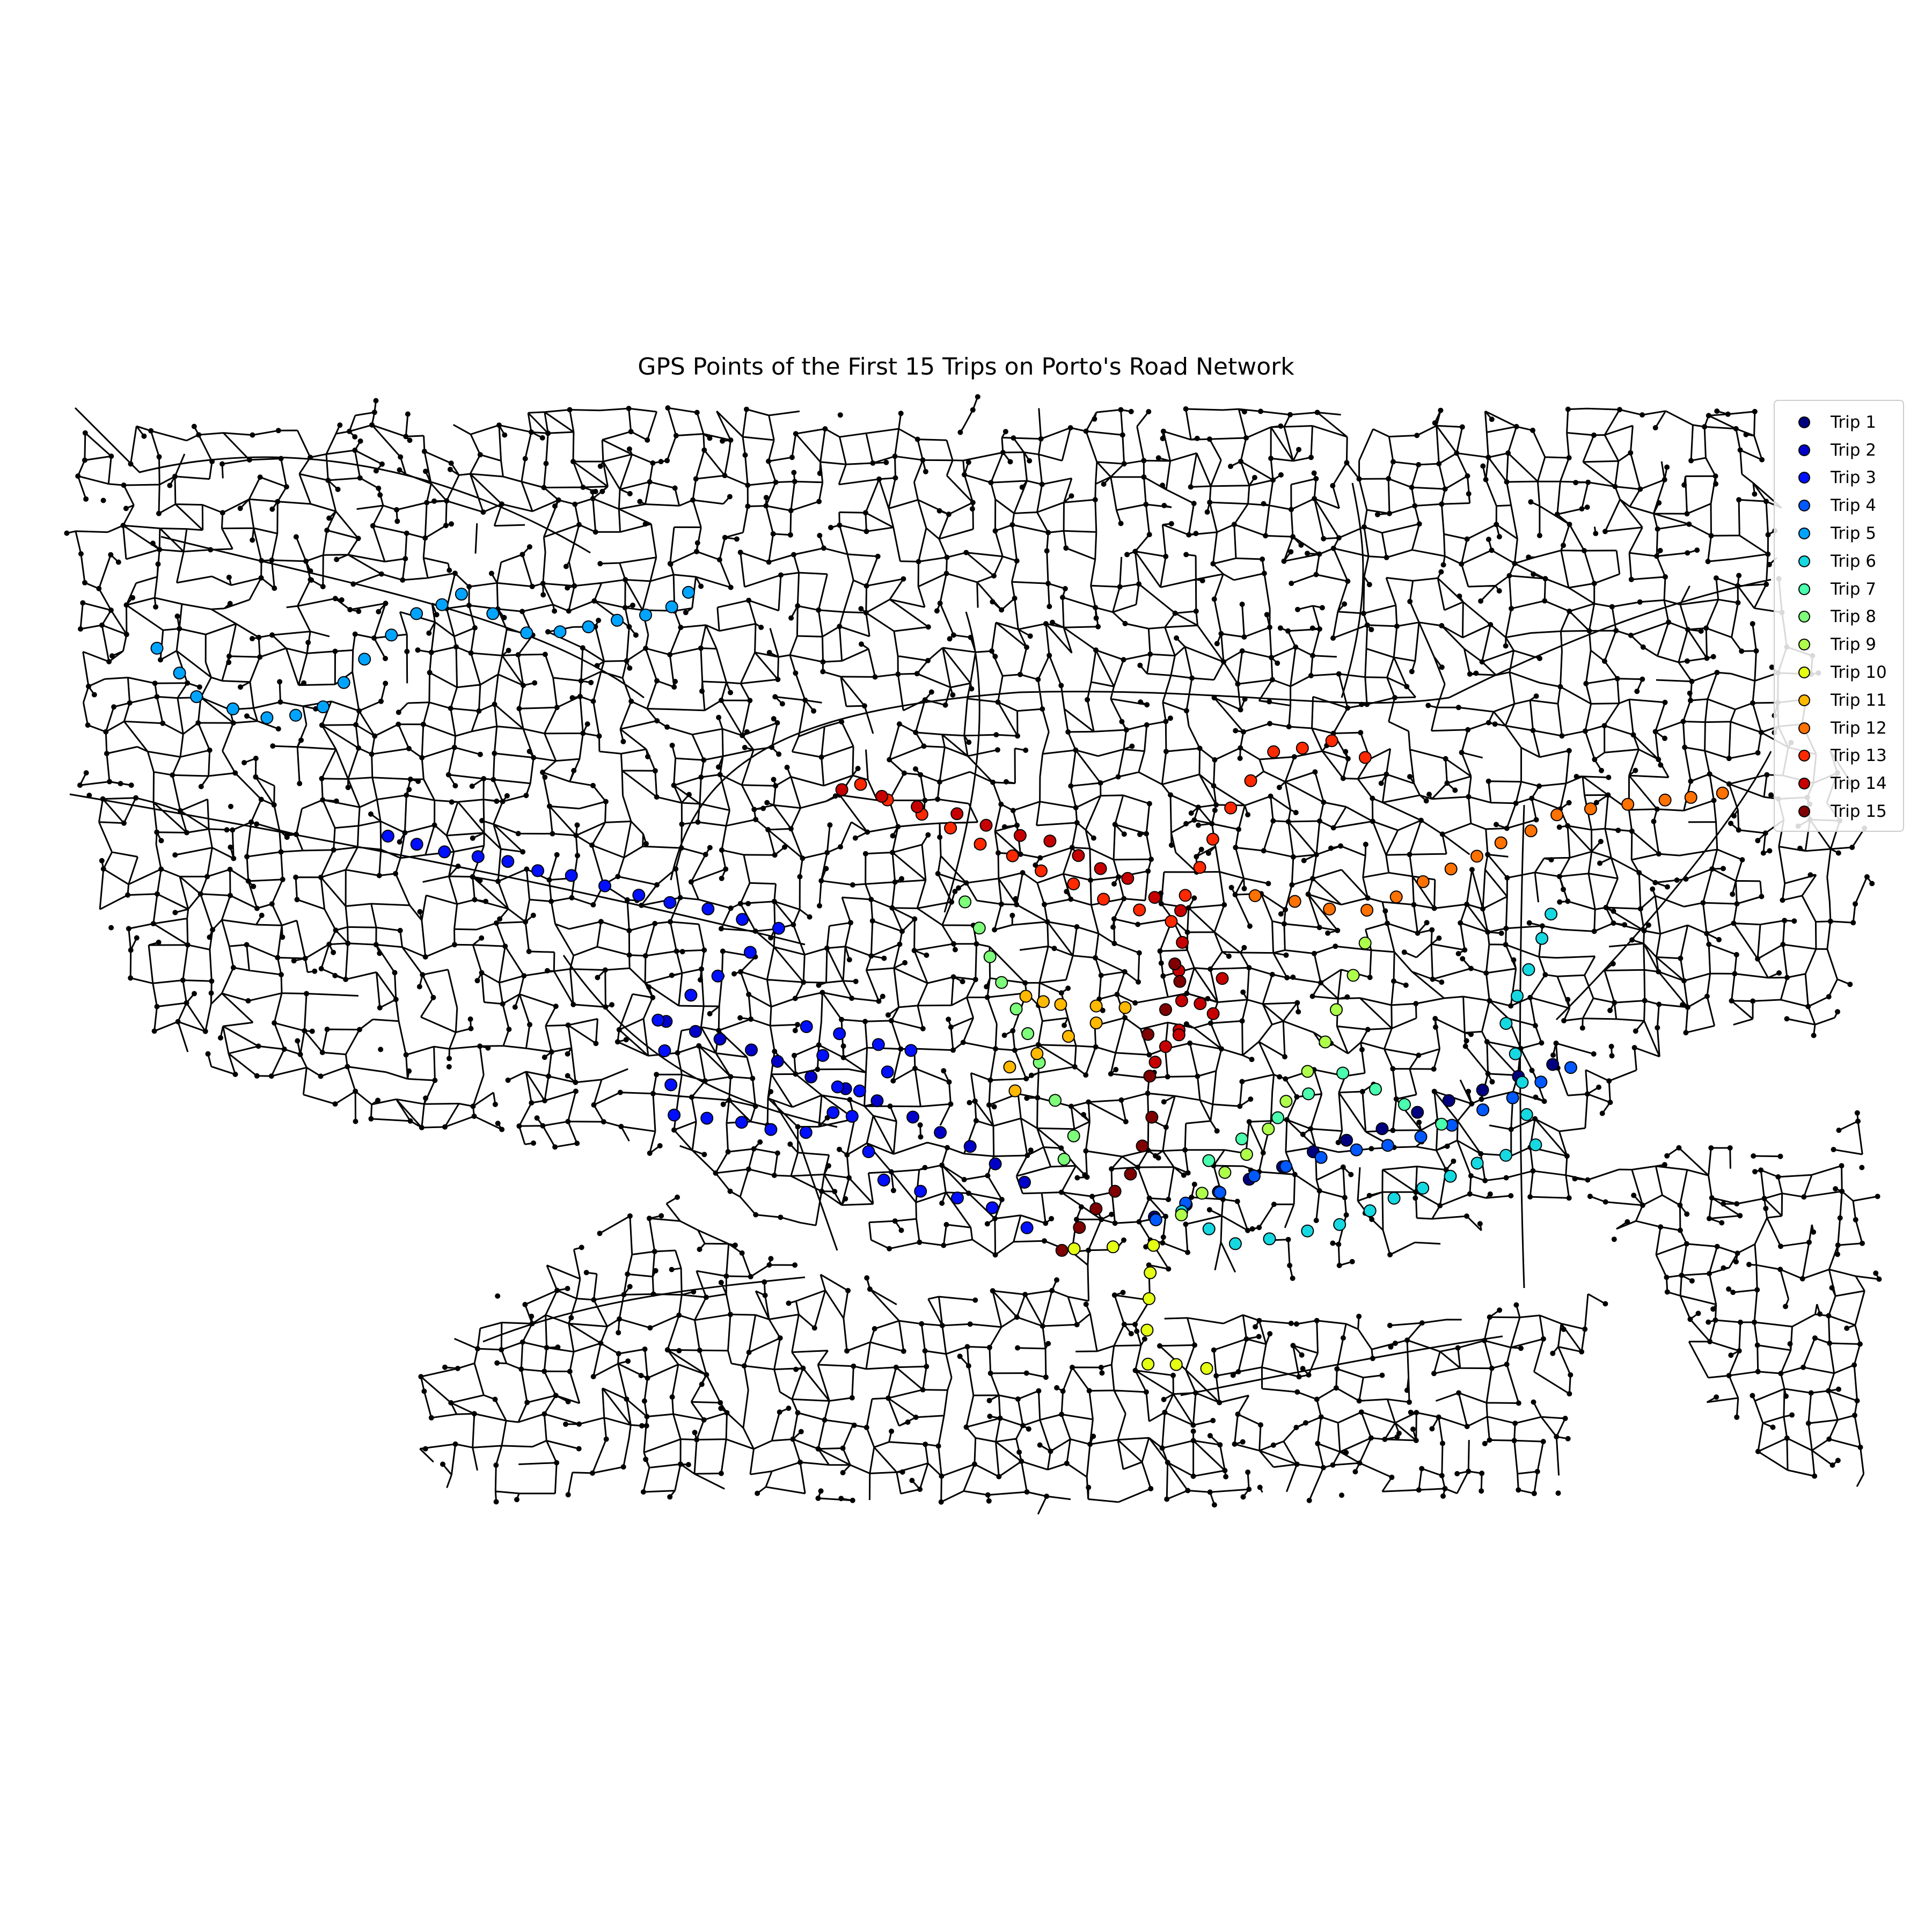  I want to click on trip-3-points, so click(707, 1032).